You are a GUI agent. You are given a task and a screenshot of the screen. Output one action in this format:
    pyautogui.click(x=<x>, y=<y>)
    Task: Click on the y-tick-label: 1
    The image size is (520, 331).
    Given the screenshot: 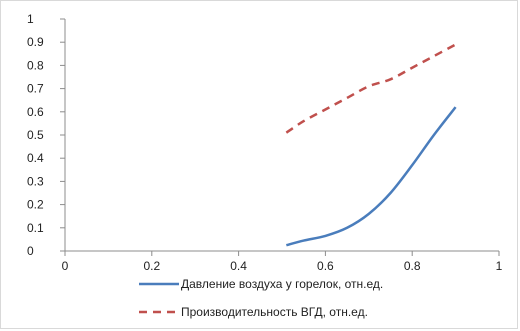 What is the action you would take?
    pyautogui.click(x=30, y=19)
    